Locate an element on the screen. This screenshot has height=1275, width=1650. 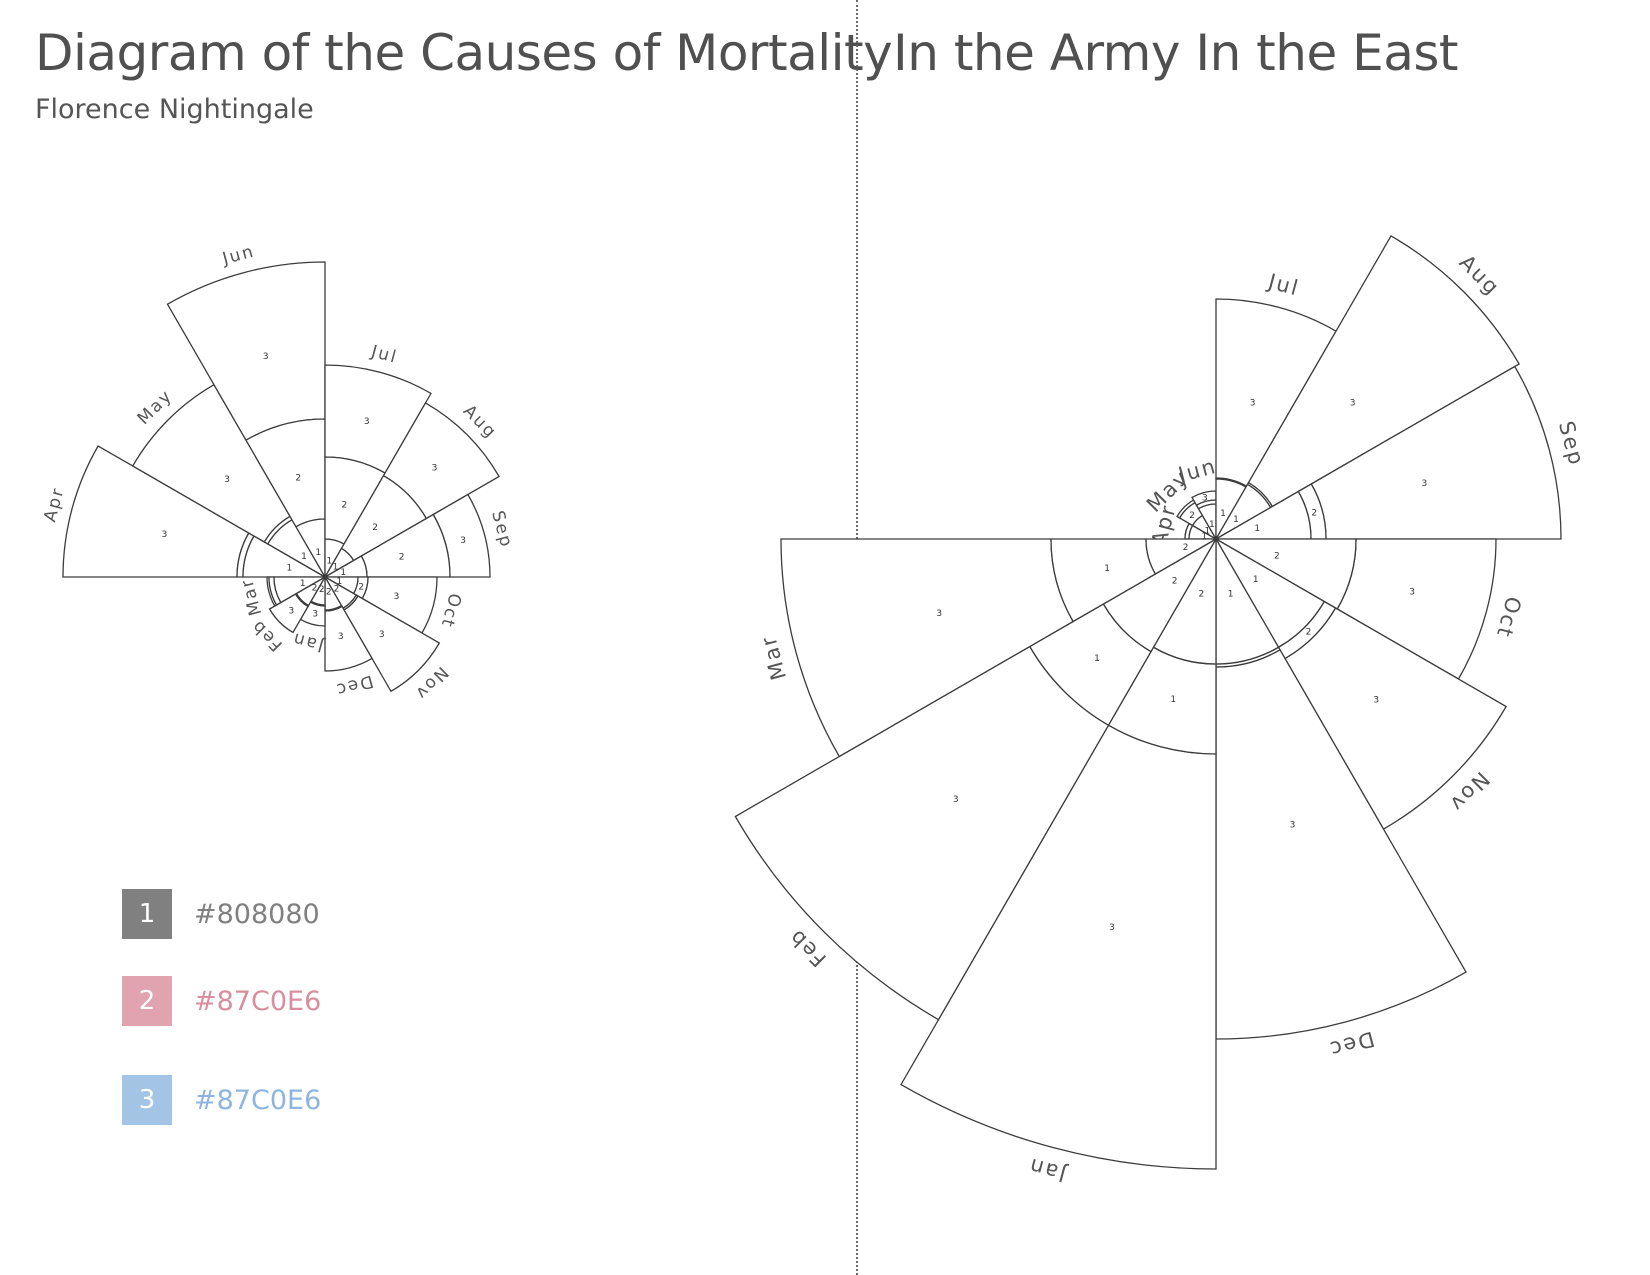
legend-item-1: 1 #808080 is located at coordinates (221, 914).